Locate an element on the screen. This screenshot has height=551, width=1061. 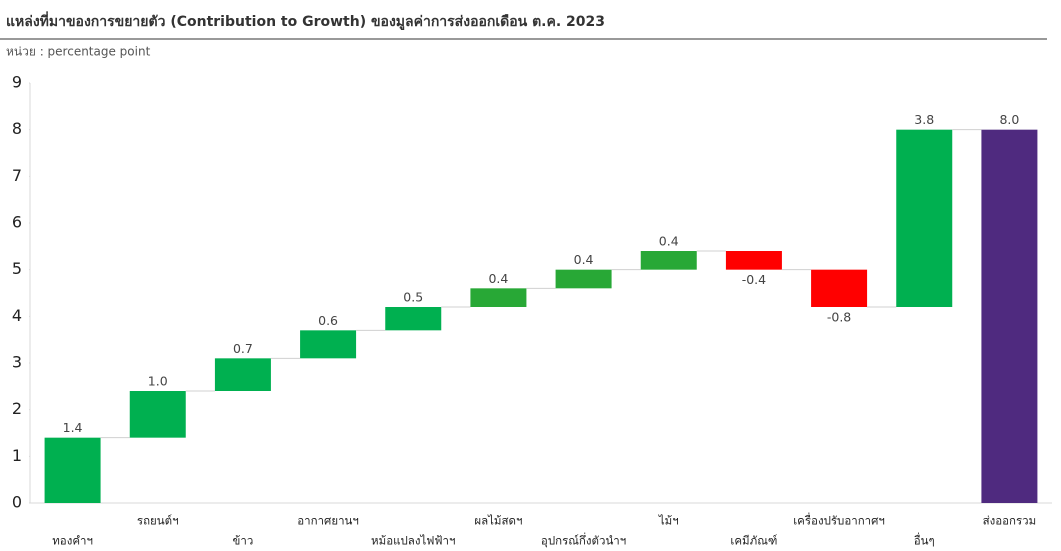
value-label: 0.5 is located at coordinates (413, 297).